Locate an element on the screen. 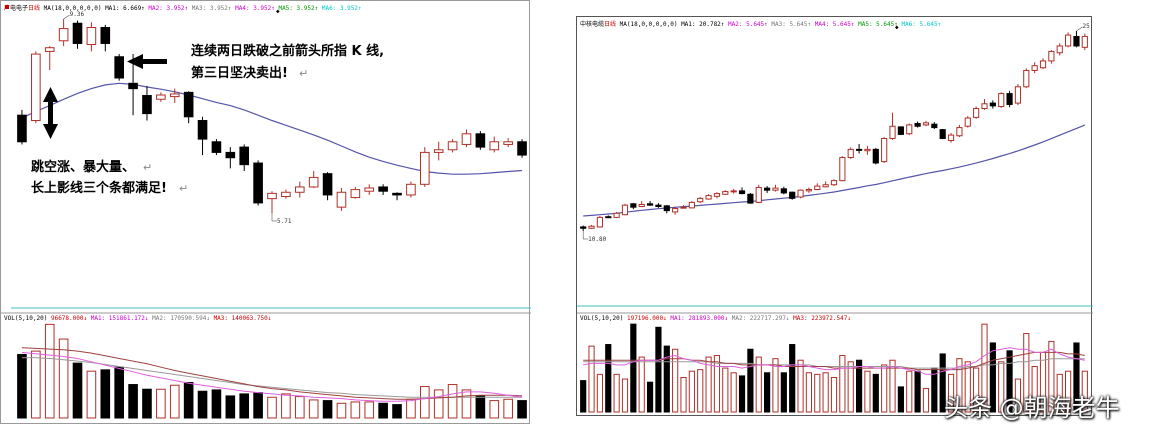 The height and width of the screenshot is (432, 1172). line-break-mark: ↵ is located at coordinates (147, 167).